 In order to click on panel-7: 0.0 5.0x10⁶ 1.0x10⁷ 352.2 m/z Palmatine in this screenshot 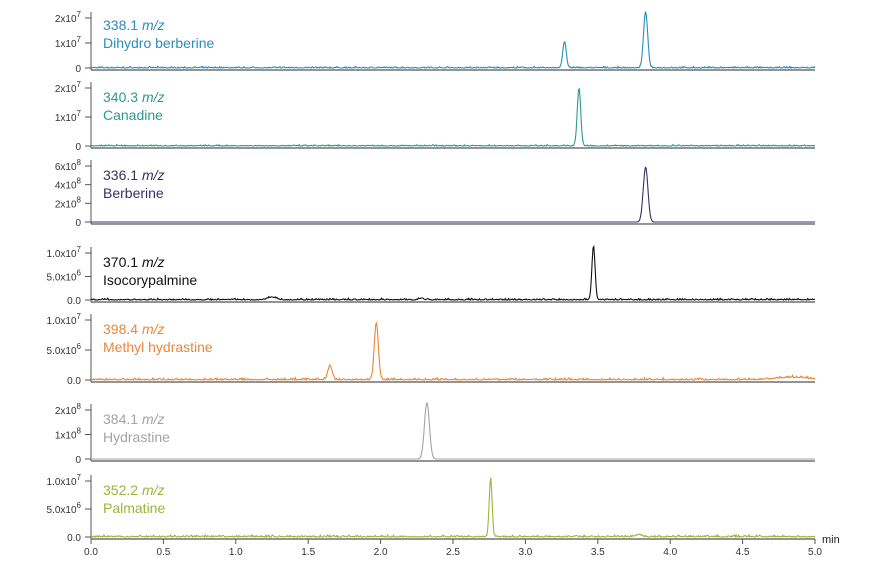, I will do `click(431, 508)`.